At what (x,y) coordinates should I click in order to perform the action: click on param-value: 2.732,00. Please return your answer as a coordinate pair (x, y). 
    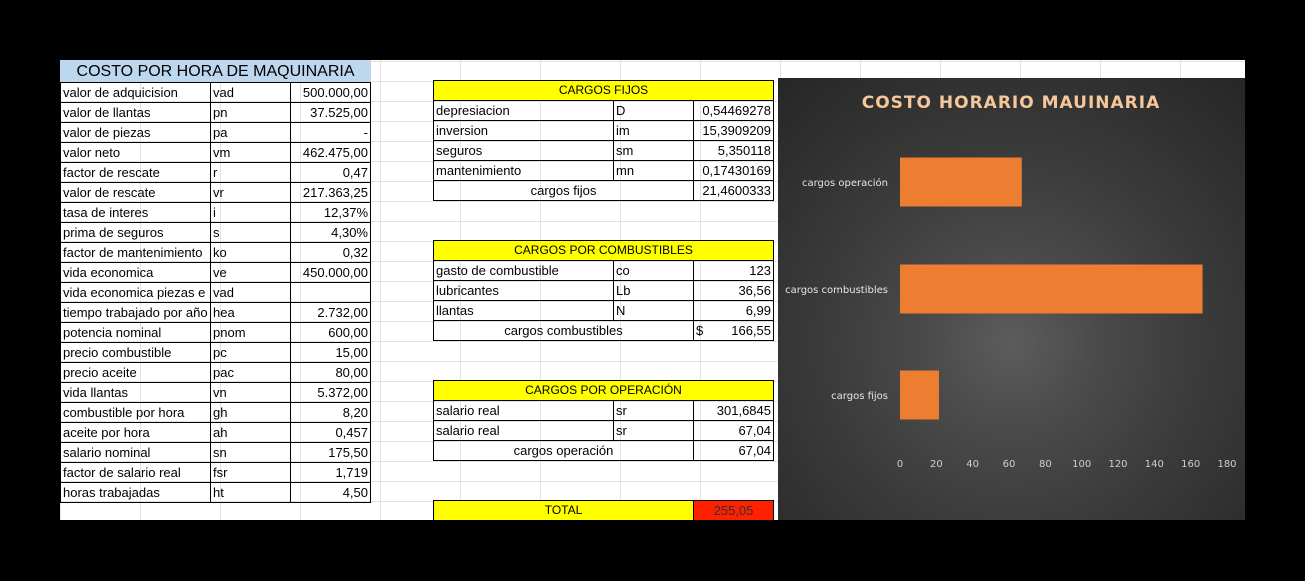
    Looking at the image, I should click on (330, 312).